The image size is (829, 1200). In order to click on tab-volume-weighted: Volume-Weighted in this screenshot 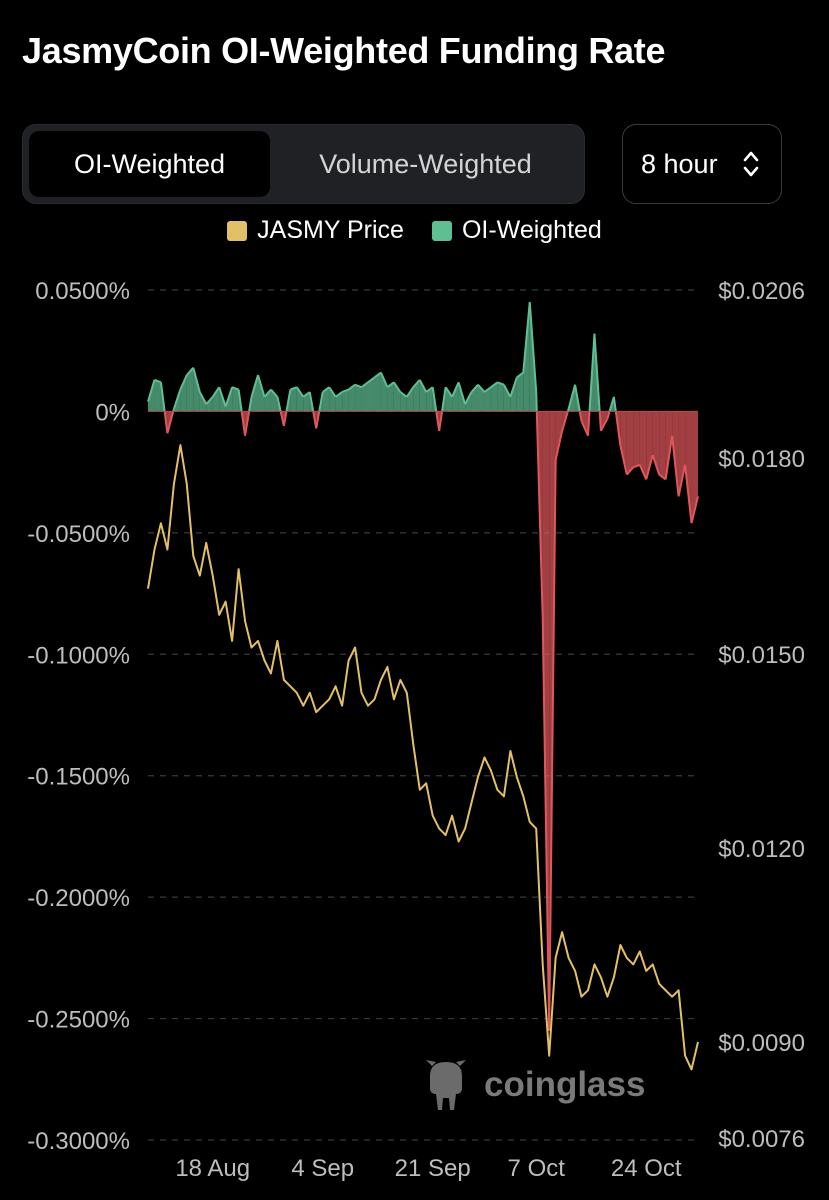, I will do `click(425, 163)`.